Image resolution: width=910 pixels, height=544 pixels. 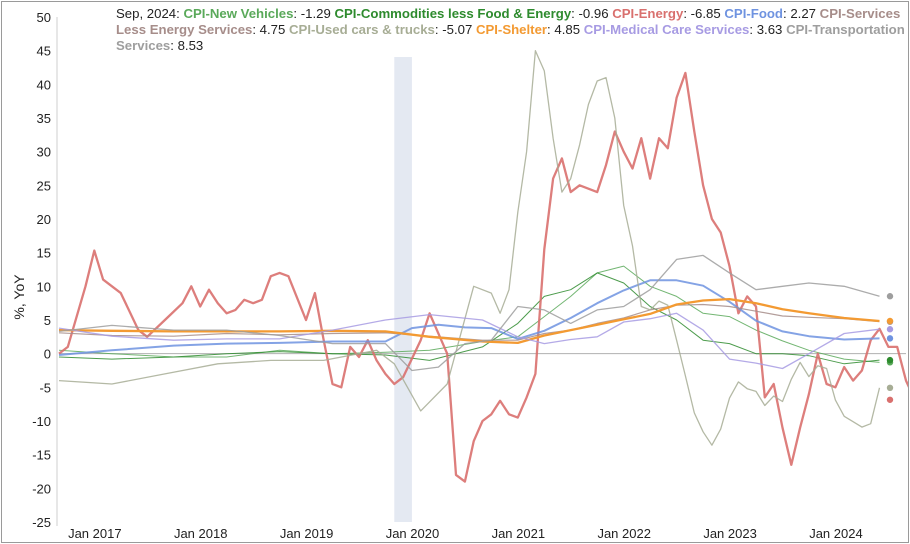 What do you see at coordinates (41, 455) in the screenshot?
I see `y-tick-label: -15` at bounding box center [41, 455].